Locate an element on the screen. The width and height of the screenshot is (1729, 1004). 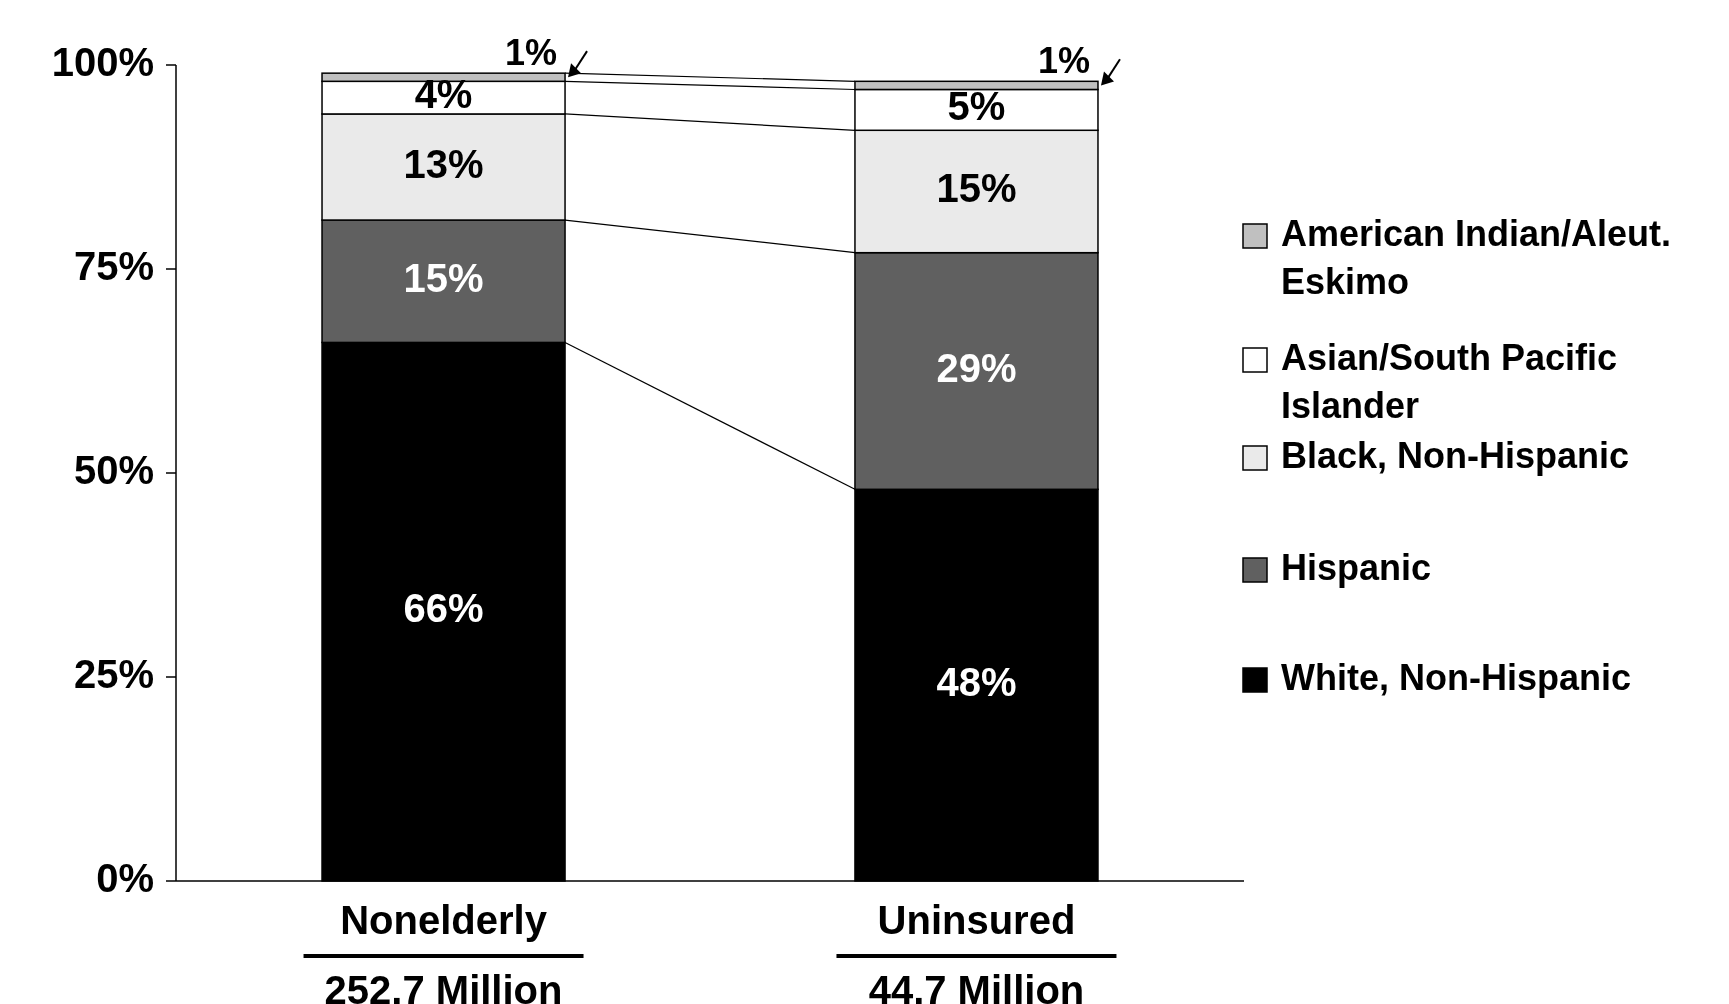
legend-label: American Indian/Aleut. Eskimo is located at coordinates (1476, 257).